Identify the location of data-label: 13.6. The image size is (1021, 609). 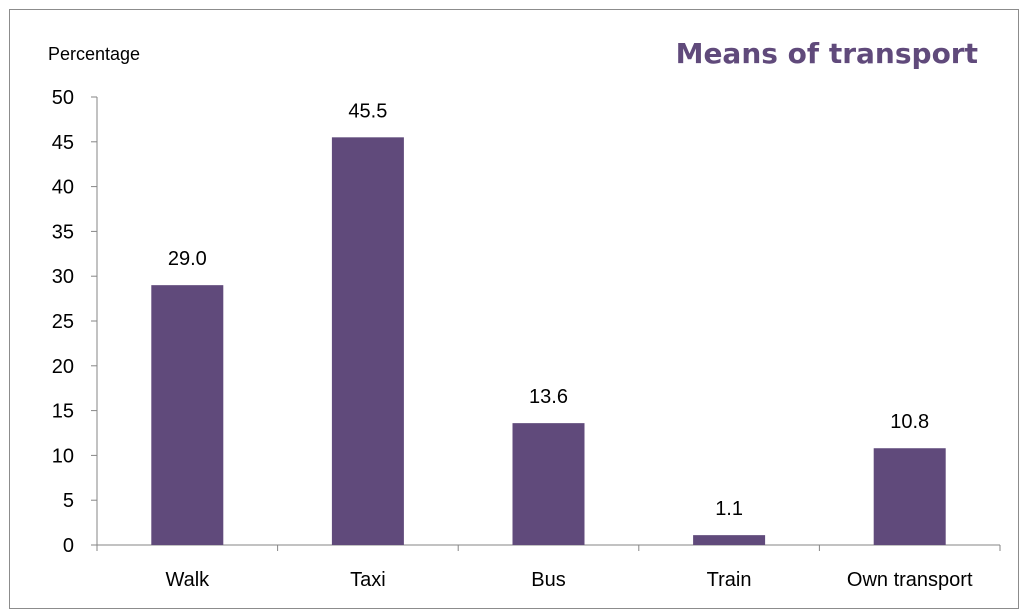
(548, 397).